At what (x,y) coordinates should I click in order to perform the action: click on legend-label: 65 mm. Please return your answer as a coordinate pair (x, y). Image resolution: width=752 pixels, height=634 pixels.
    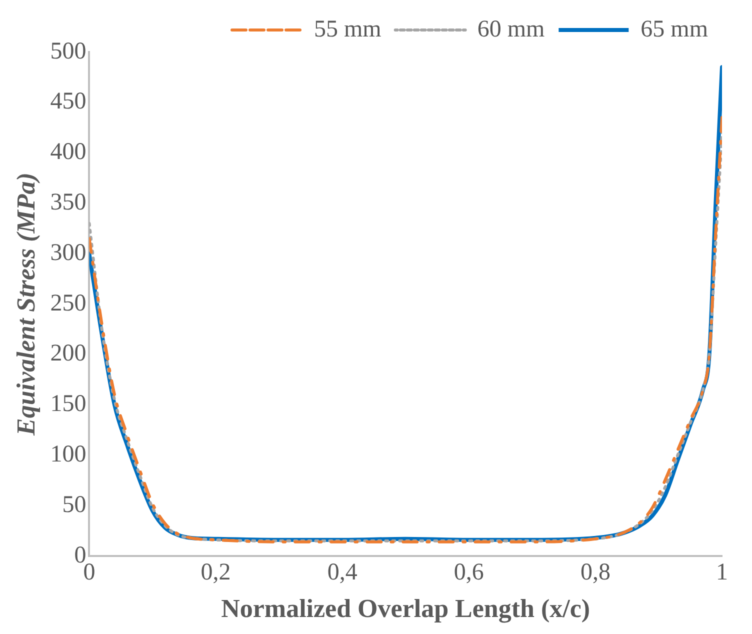
    Looking at the image, I should click on (674, 29).